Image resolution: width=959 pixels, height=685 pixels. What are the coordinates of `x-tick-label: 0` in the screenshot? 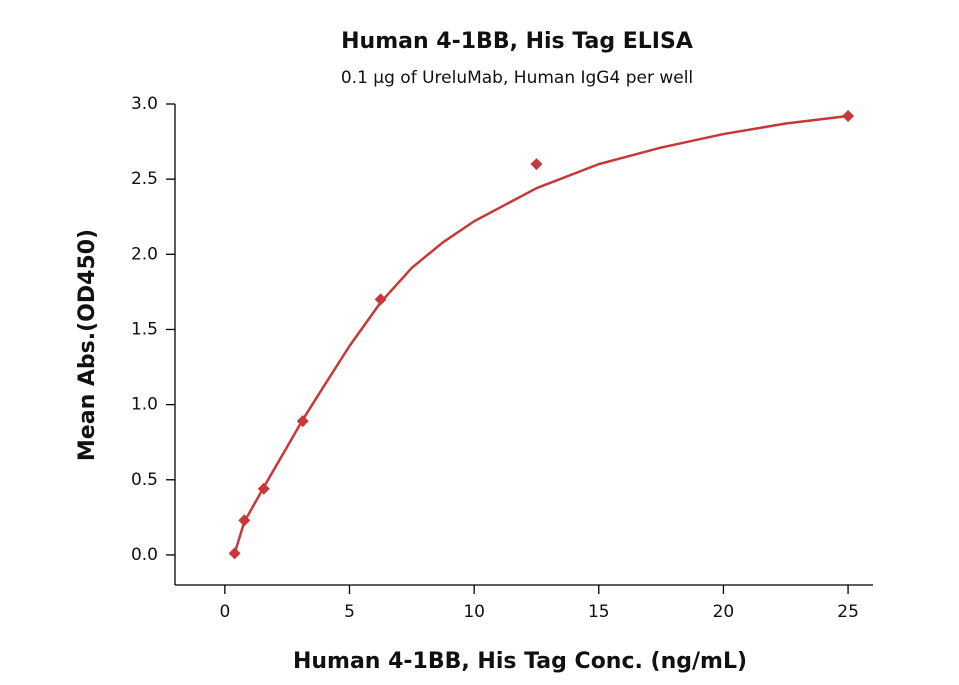 It's located at (224, 612).